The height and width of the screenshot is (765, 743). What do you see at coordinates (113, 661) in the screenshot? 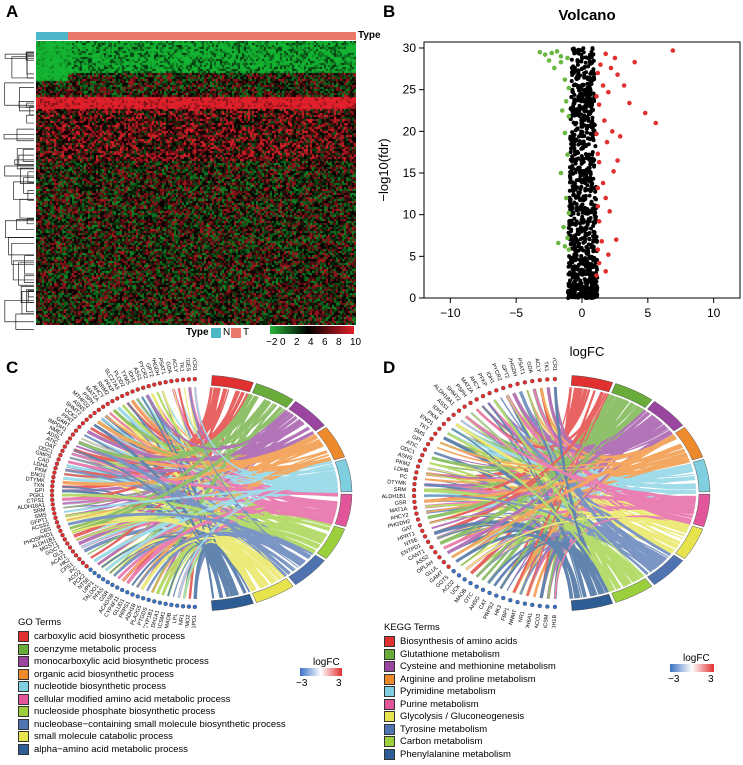
I see `legend-item: monocarboxylic acid biosynthetic process` at bounding box center [113, 661].